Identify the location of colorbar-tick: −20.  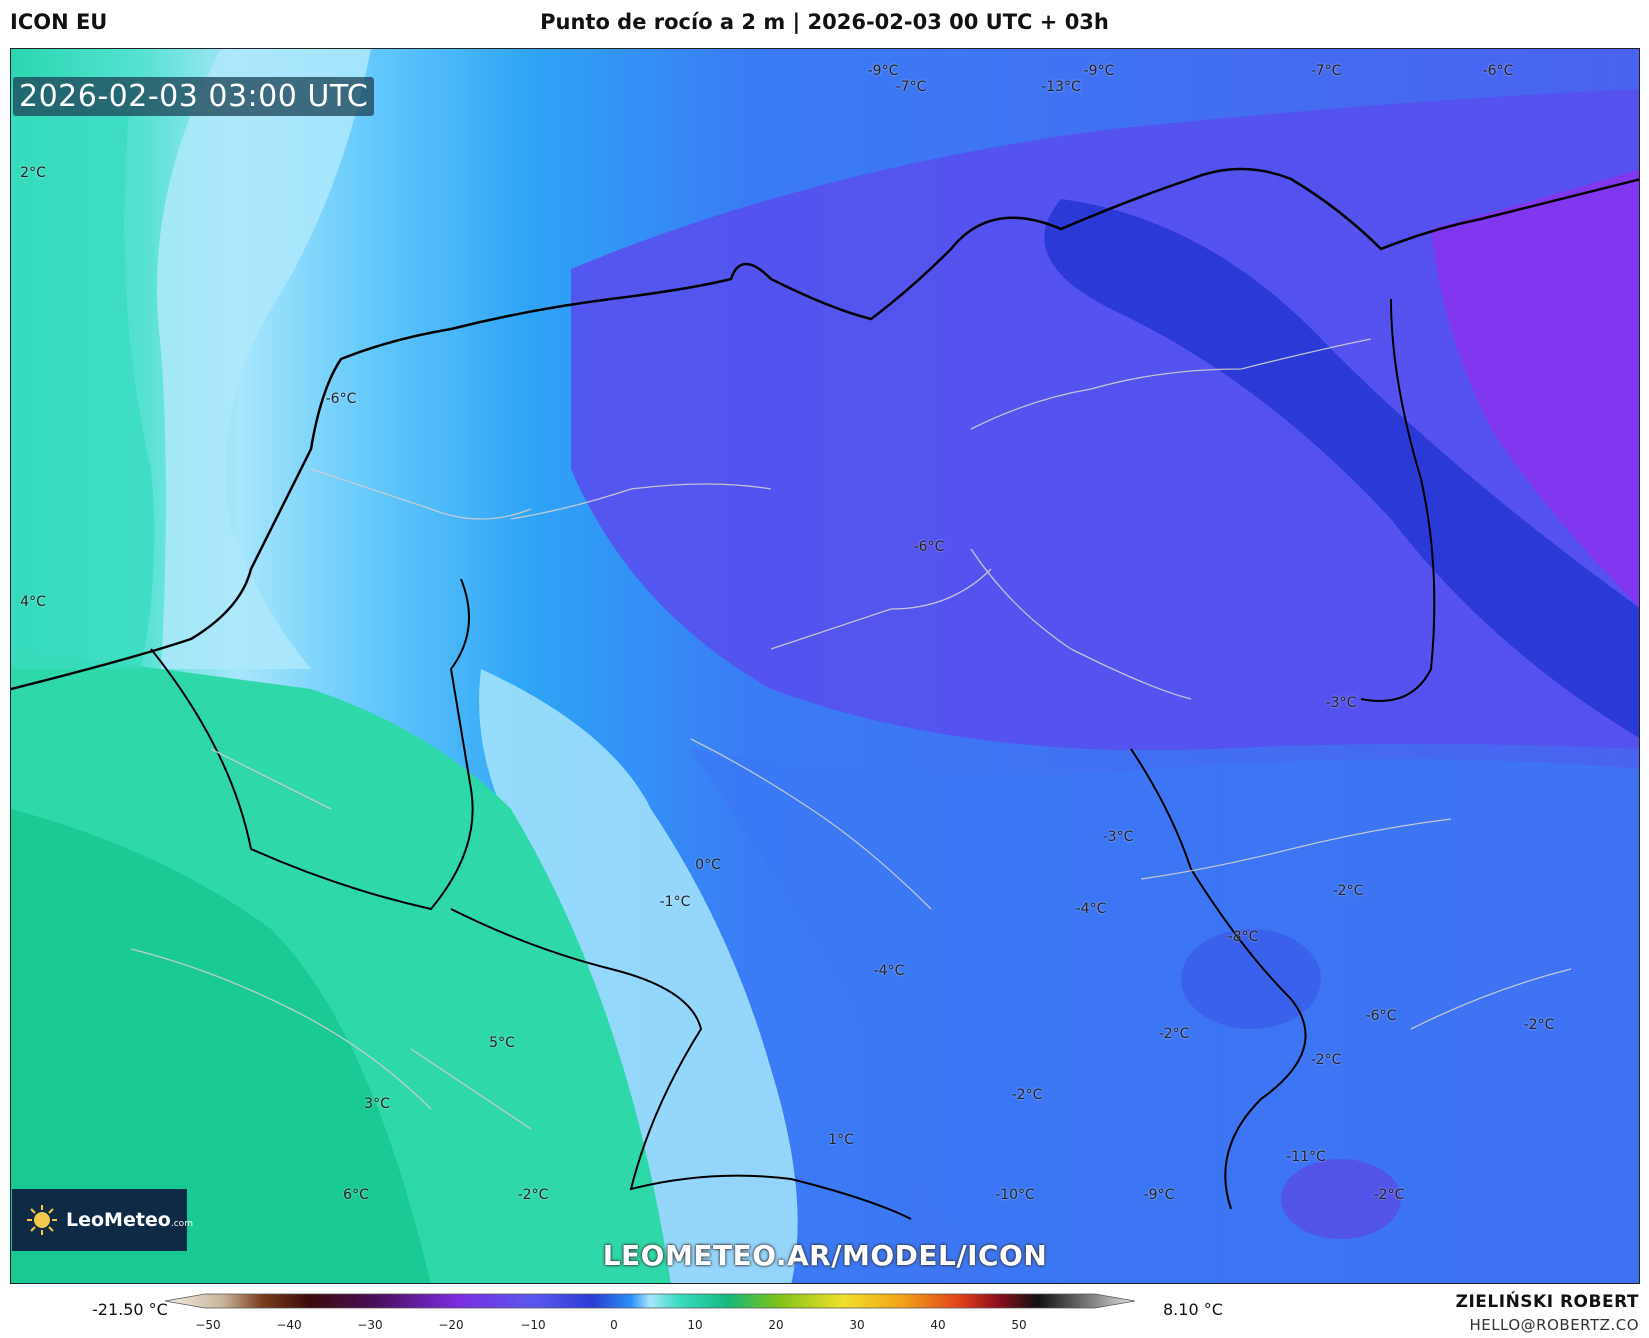
(451, 1325).